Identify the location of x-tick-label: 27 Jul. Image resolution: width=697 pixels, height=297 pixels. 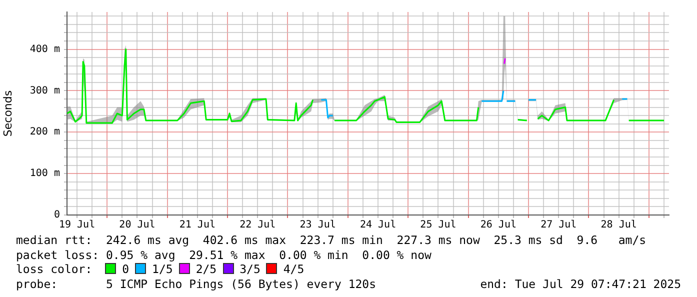
(558, 225).